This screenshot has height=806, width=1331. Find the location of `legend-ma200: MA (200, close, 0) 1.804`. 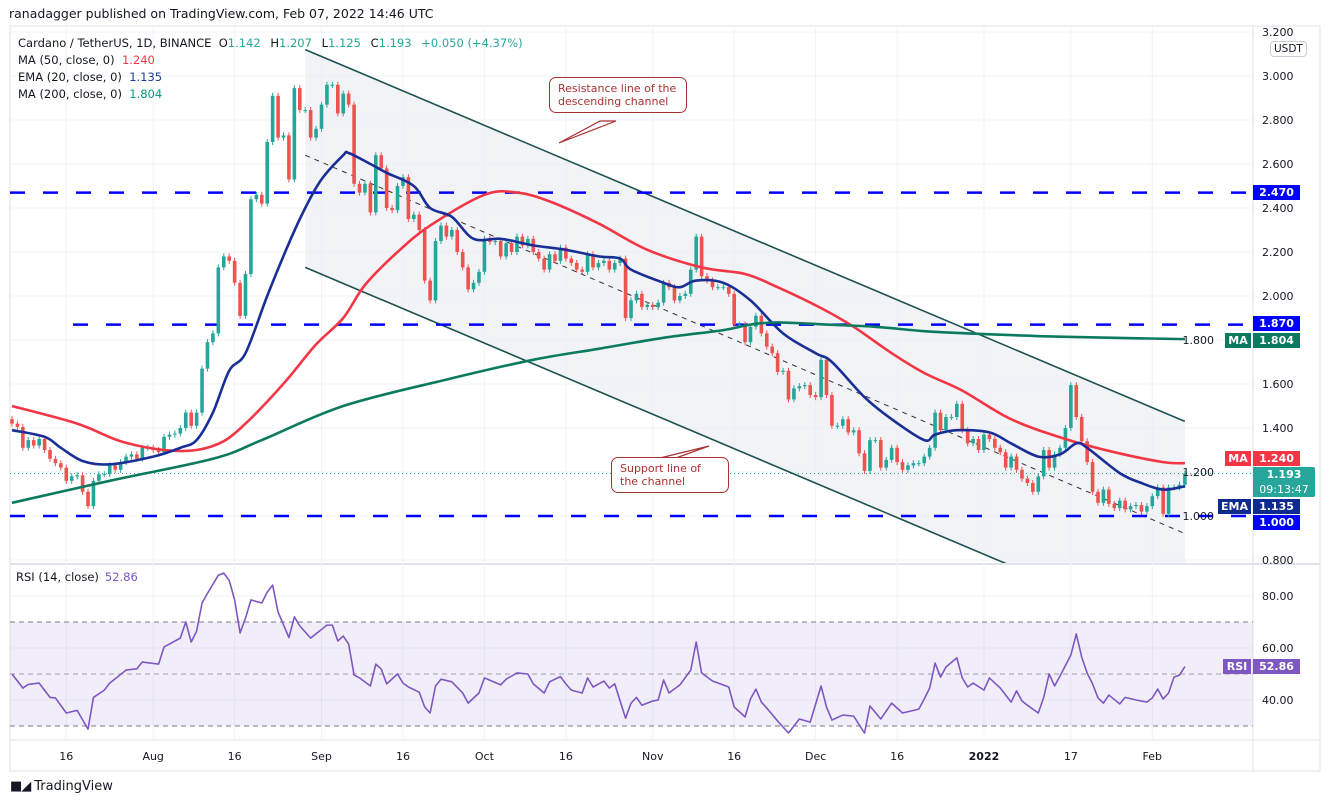

legend-ma200: MA (200, close, 0) 1.804 is located at coordinates (273, 94).